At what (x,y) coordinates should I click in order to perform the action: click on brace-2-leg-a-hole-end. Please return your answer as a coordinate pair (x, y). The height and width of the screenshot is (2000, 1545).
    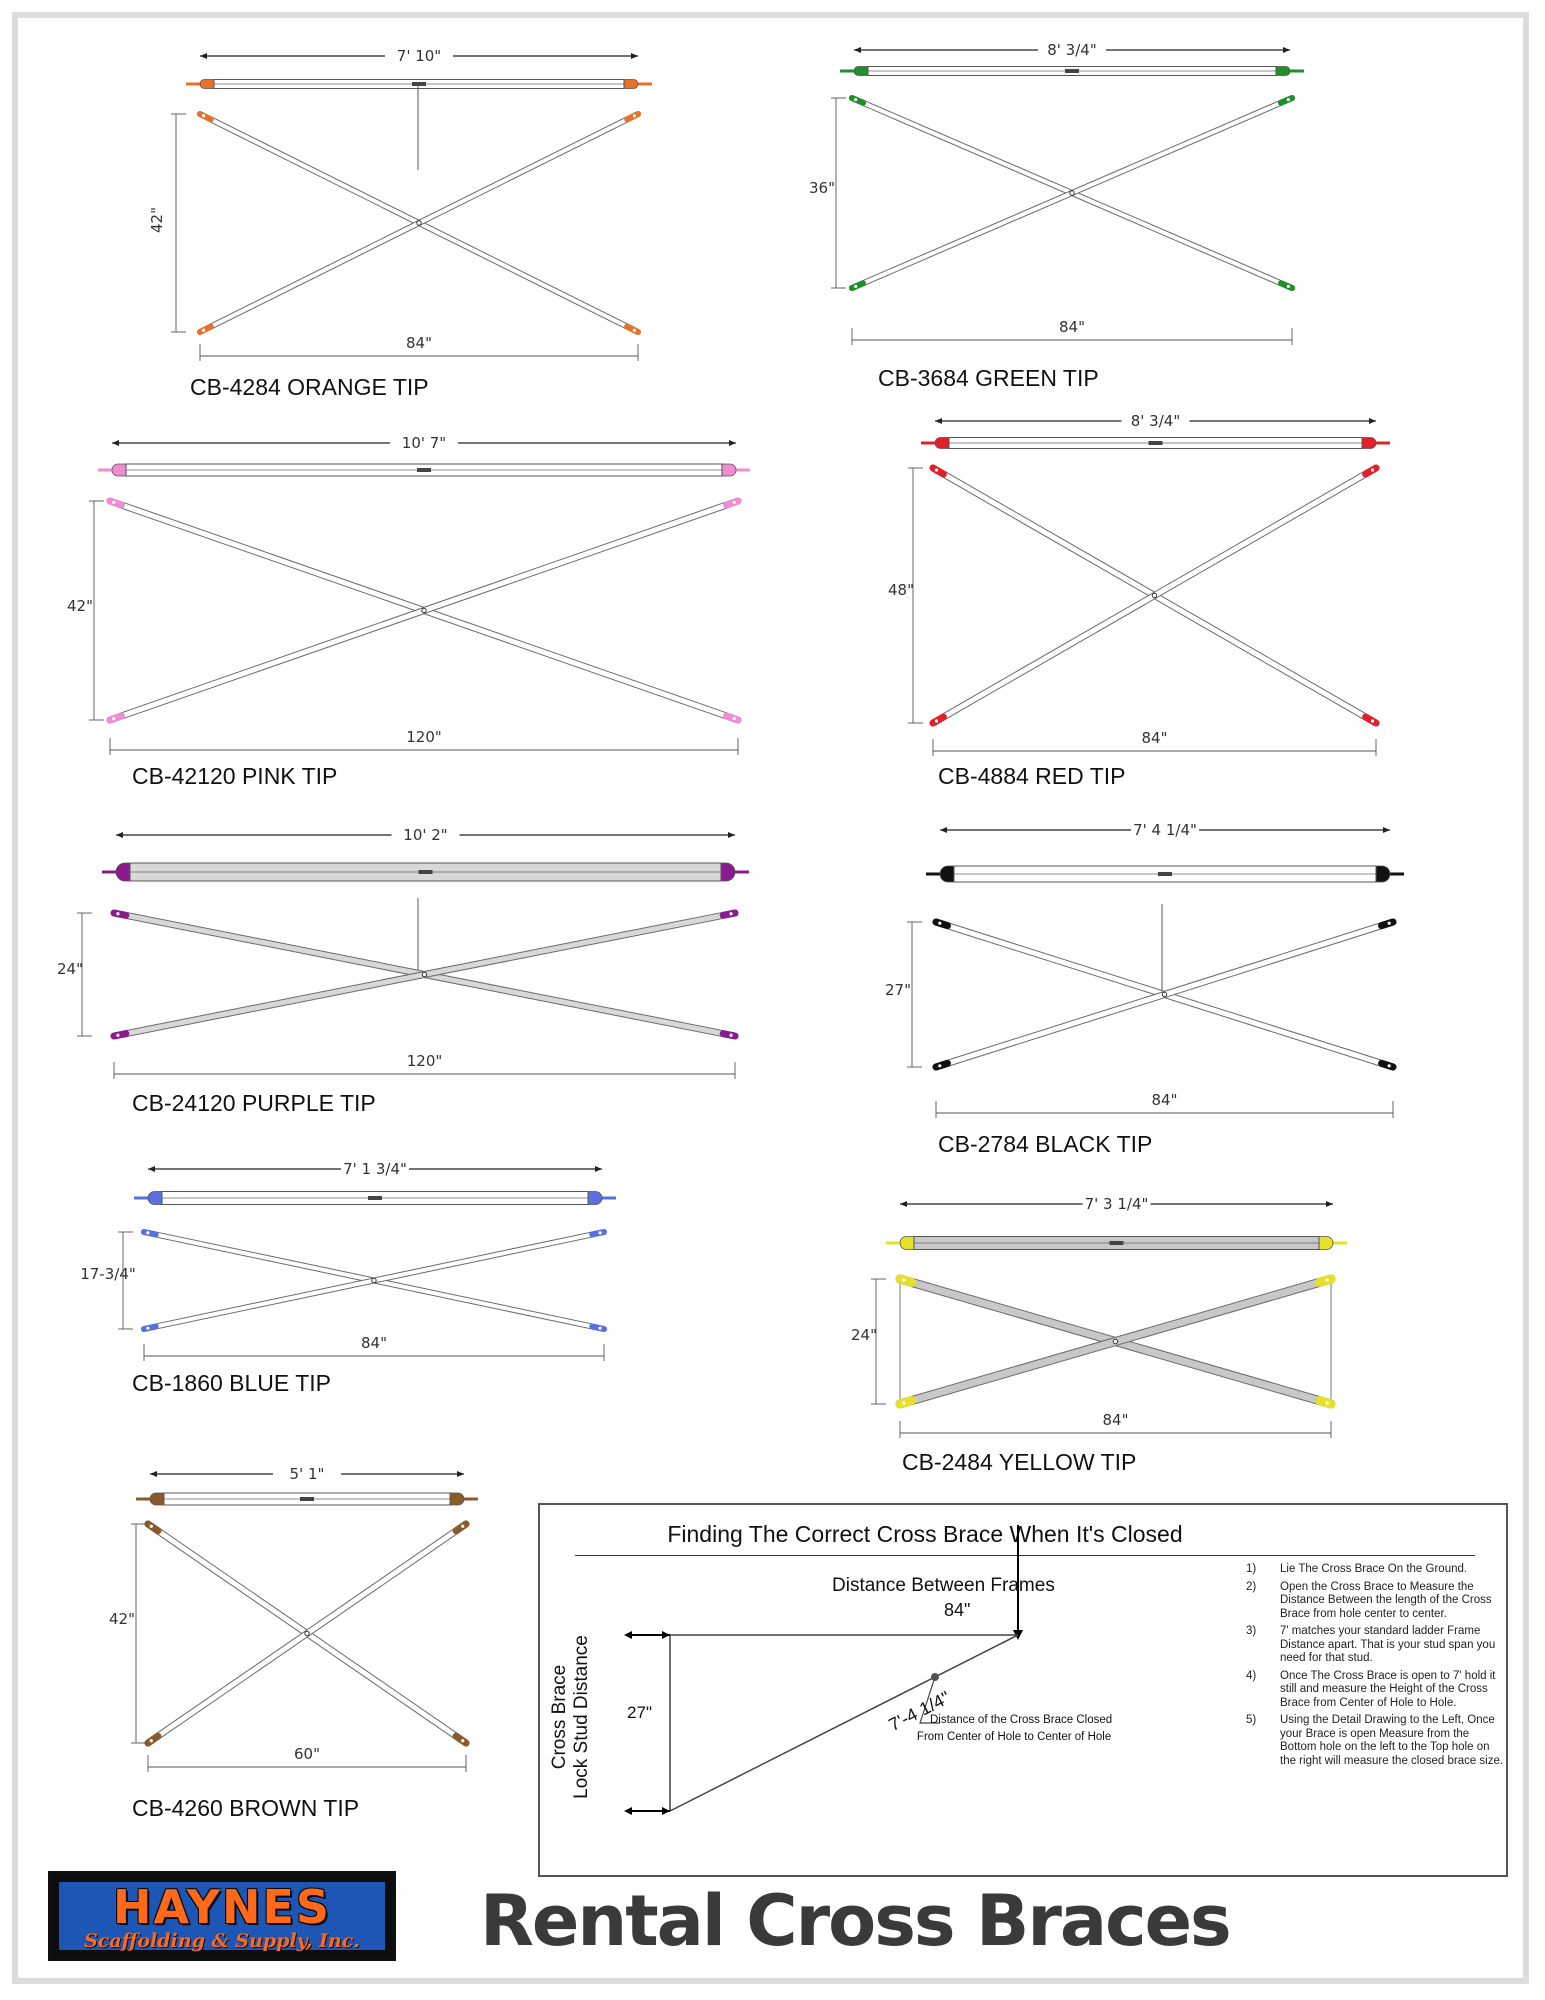
    Looking at the image, I should click on (1288, 286).